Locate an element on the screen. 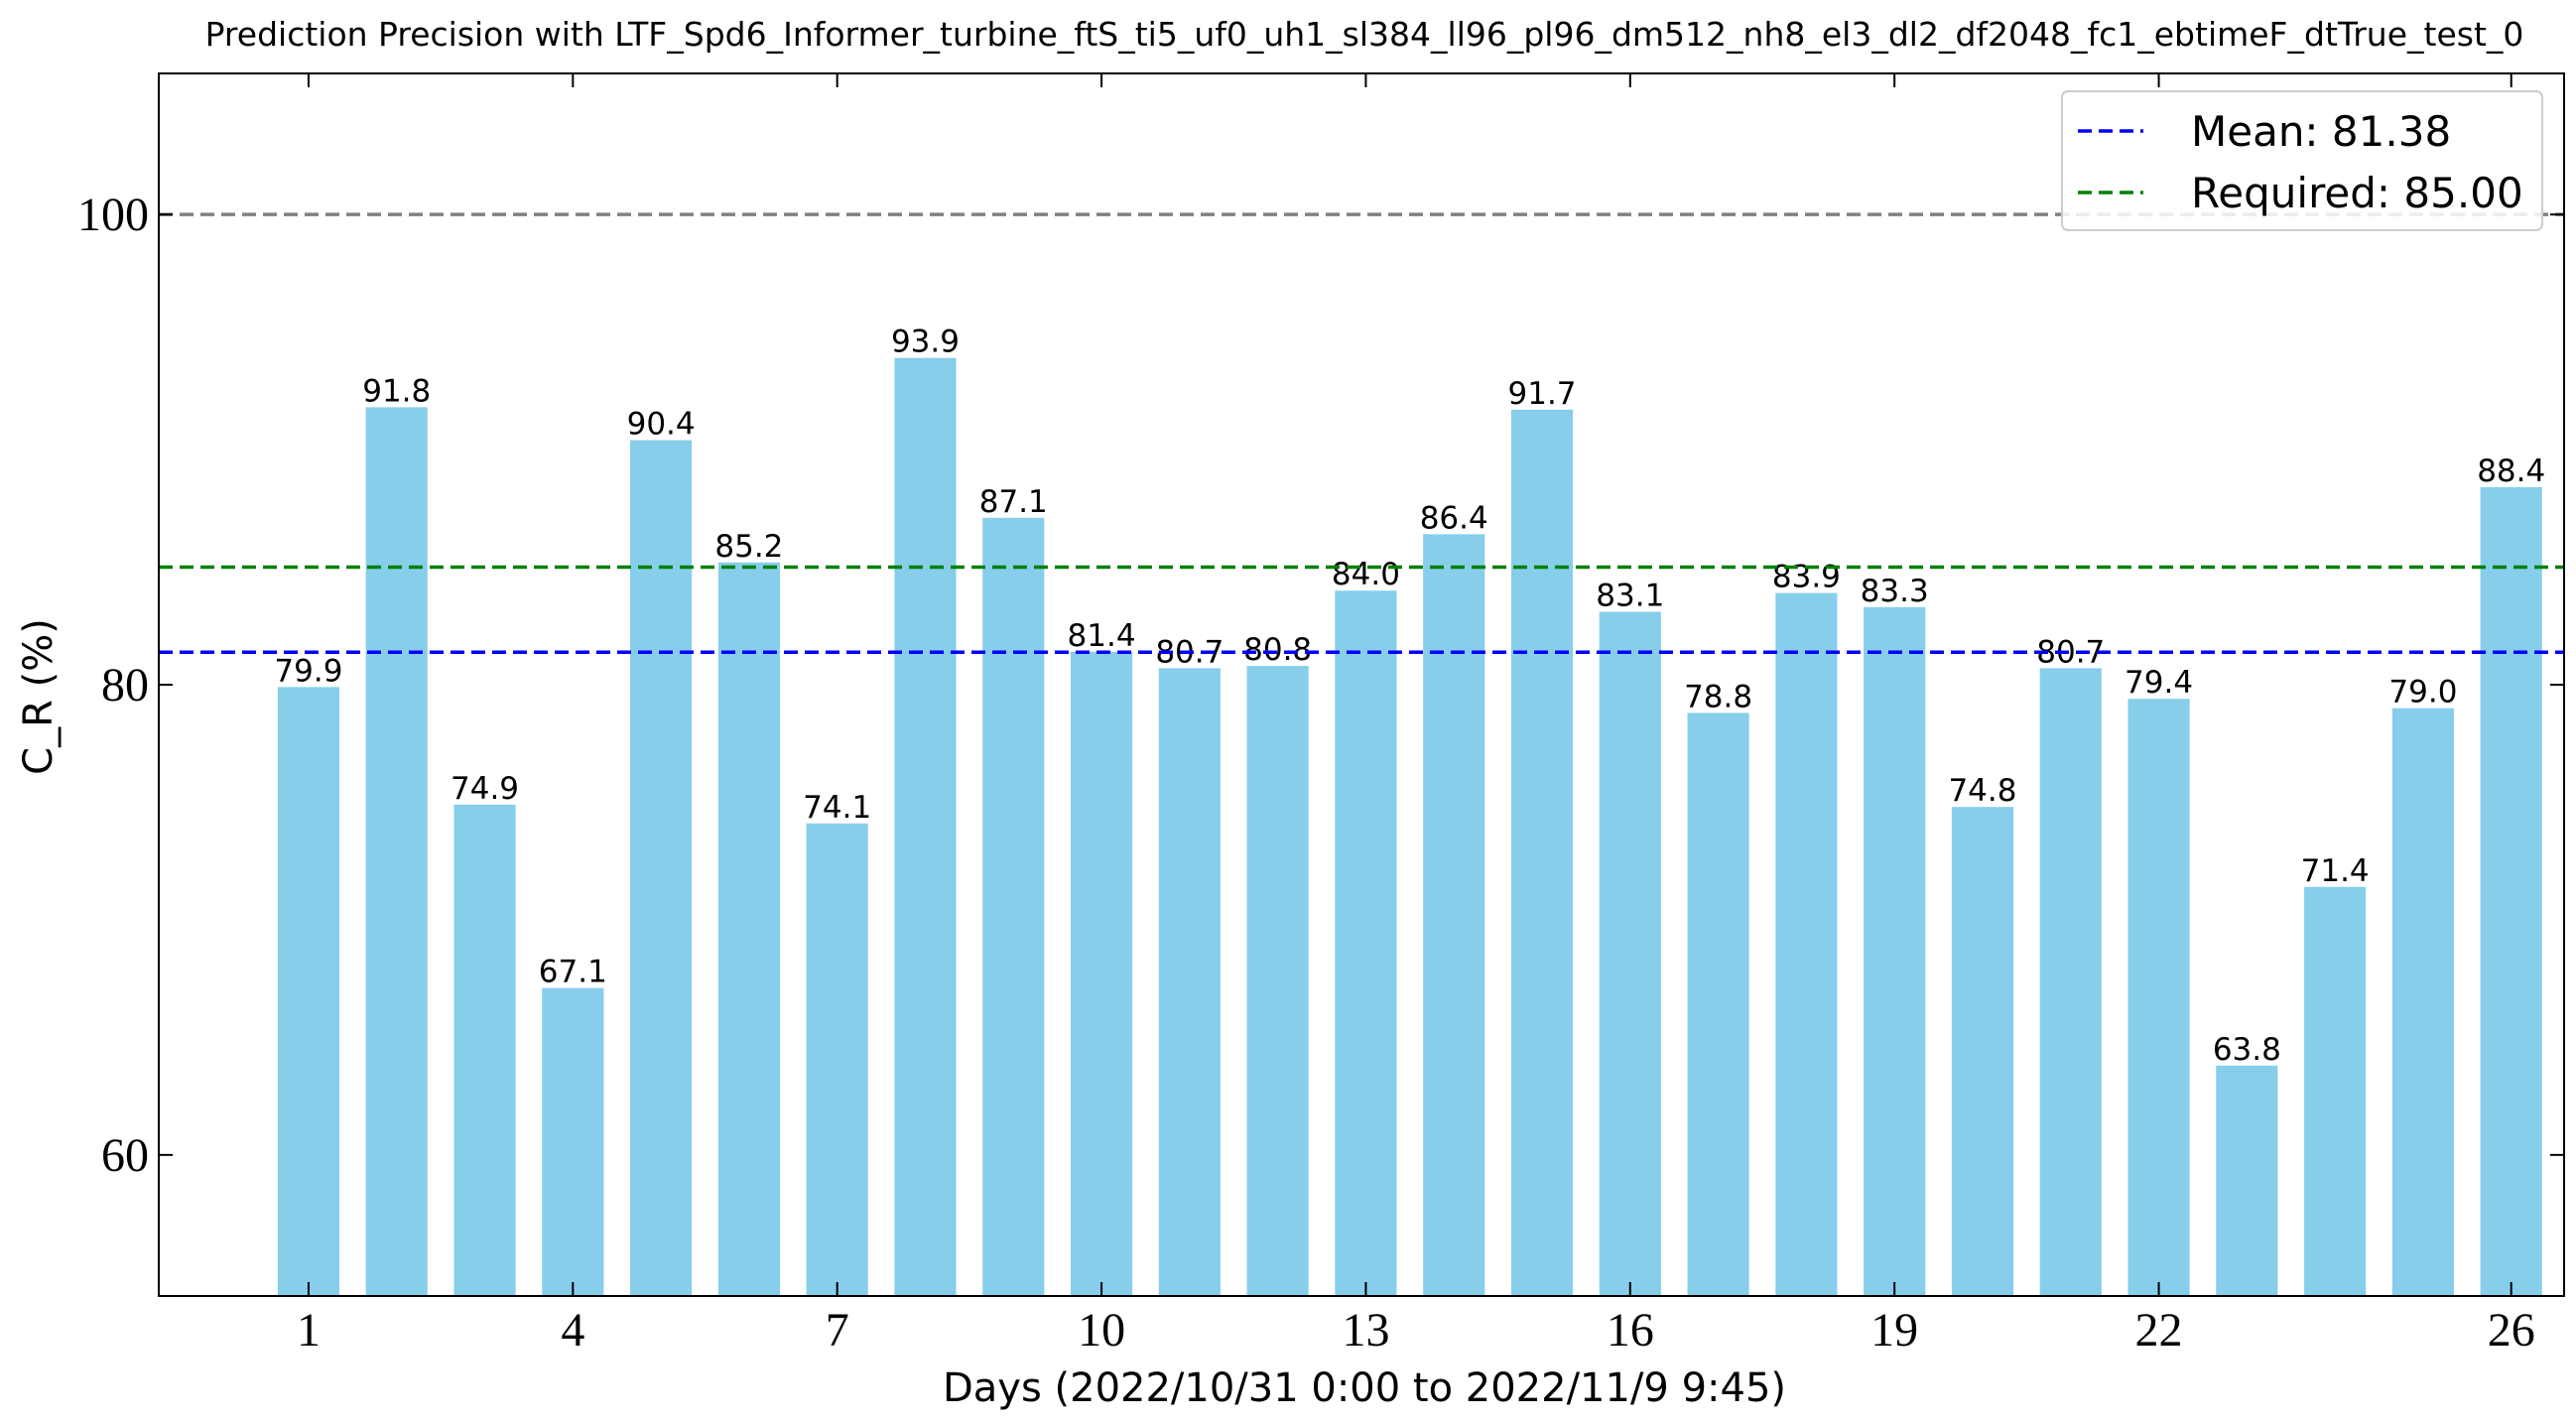 Image resolution: width=2576 pixels, height=1424 pixels. bar-value-label: 74.8 is located at coordinates (1982, 791).